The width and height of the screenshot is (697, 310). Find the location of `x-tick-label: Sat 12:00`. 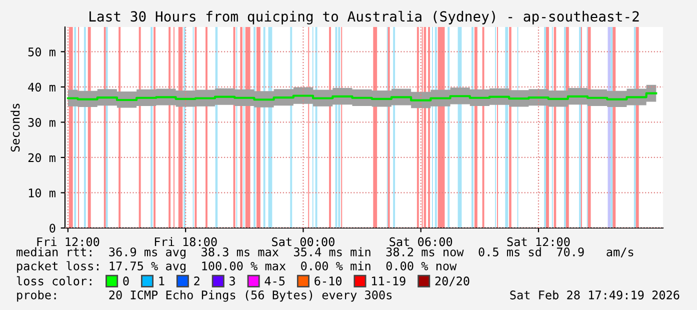

x-tick-label: Sat 12:00 is located at coordinates (538, 241).